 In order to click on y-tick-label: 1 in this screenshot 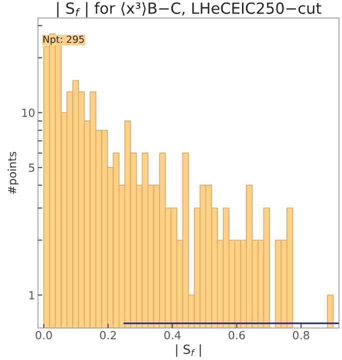, I will do `click(31, 295)`.